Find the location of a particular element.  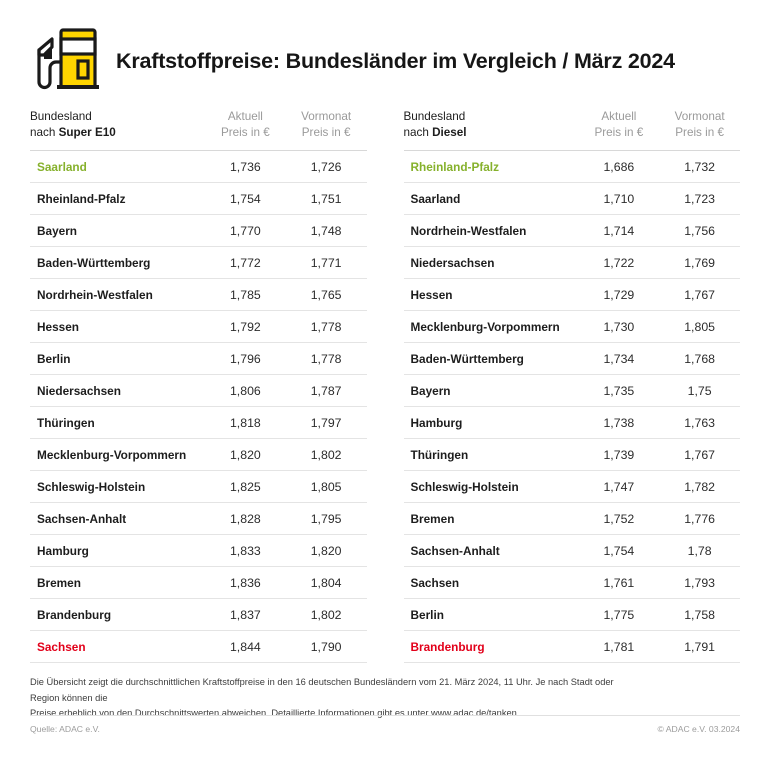

table-row: Bremen 1,752 1,776 is located at coordinates (571, 518).